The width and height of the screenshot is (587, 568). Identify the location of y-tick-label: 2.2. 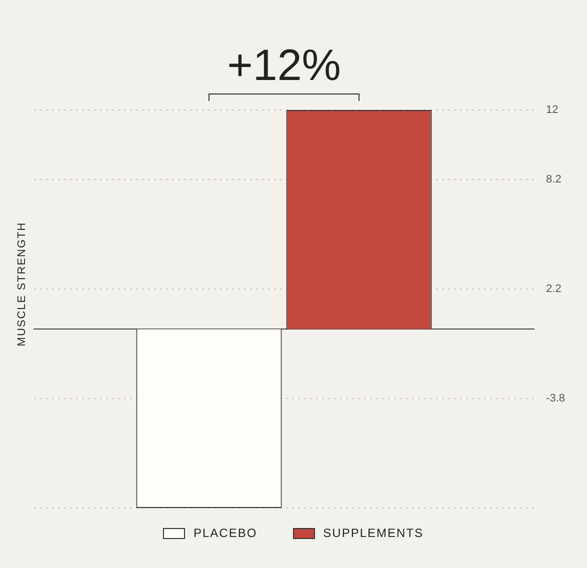
(554, 288).